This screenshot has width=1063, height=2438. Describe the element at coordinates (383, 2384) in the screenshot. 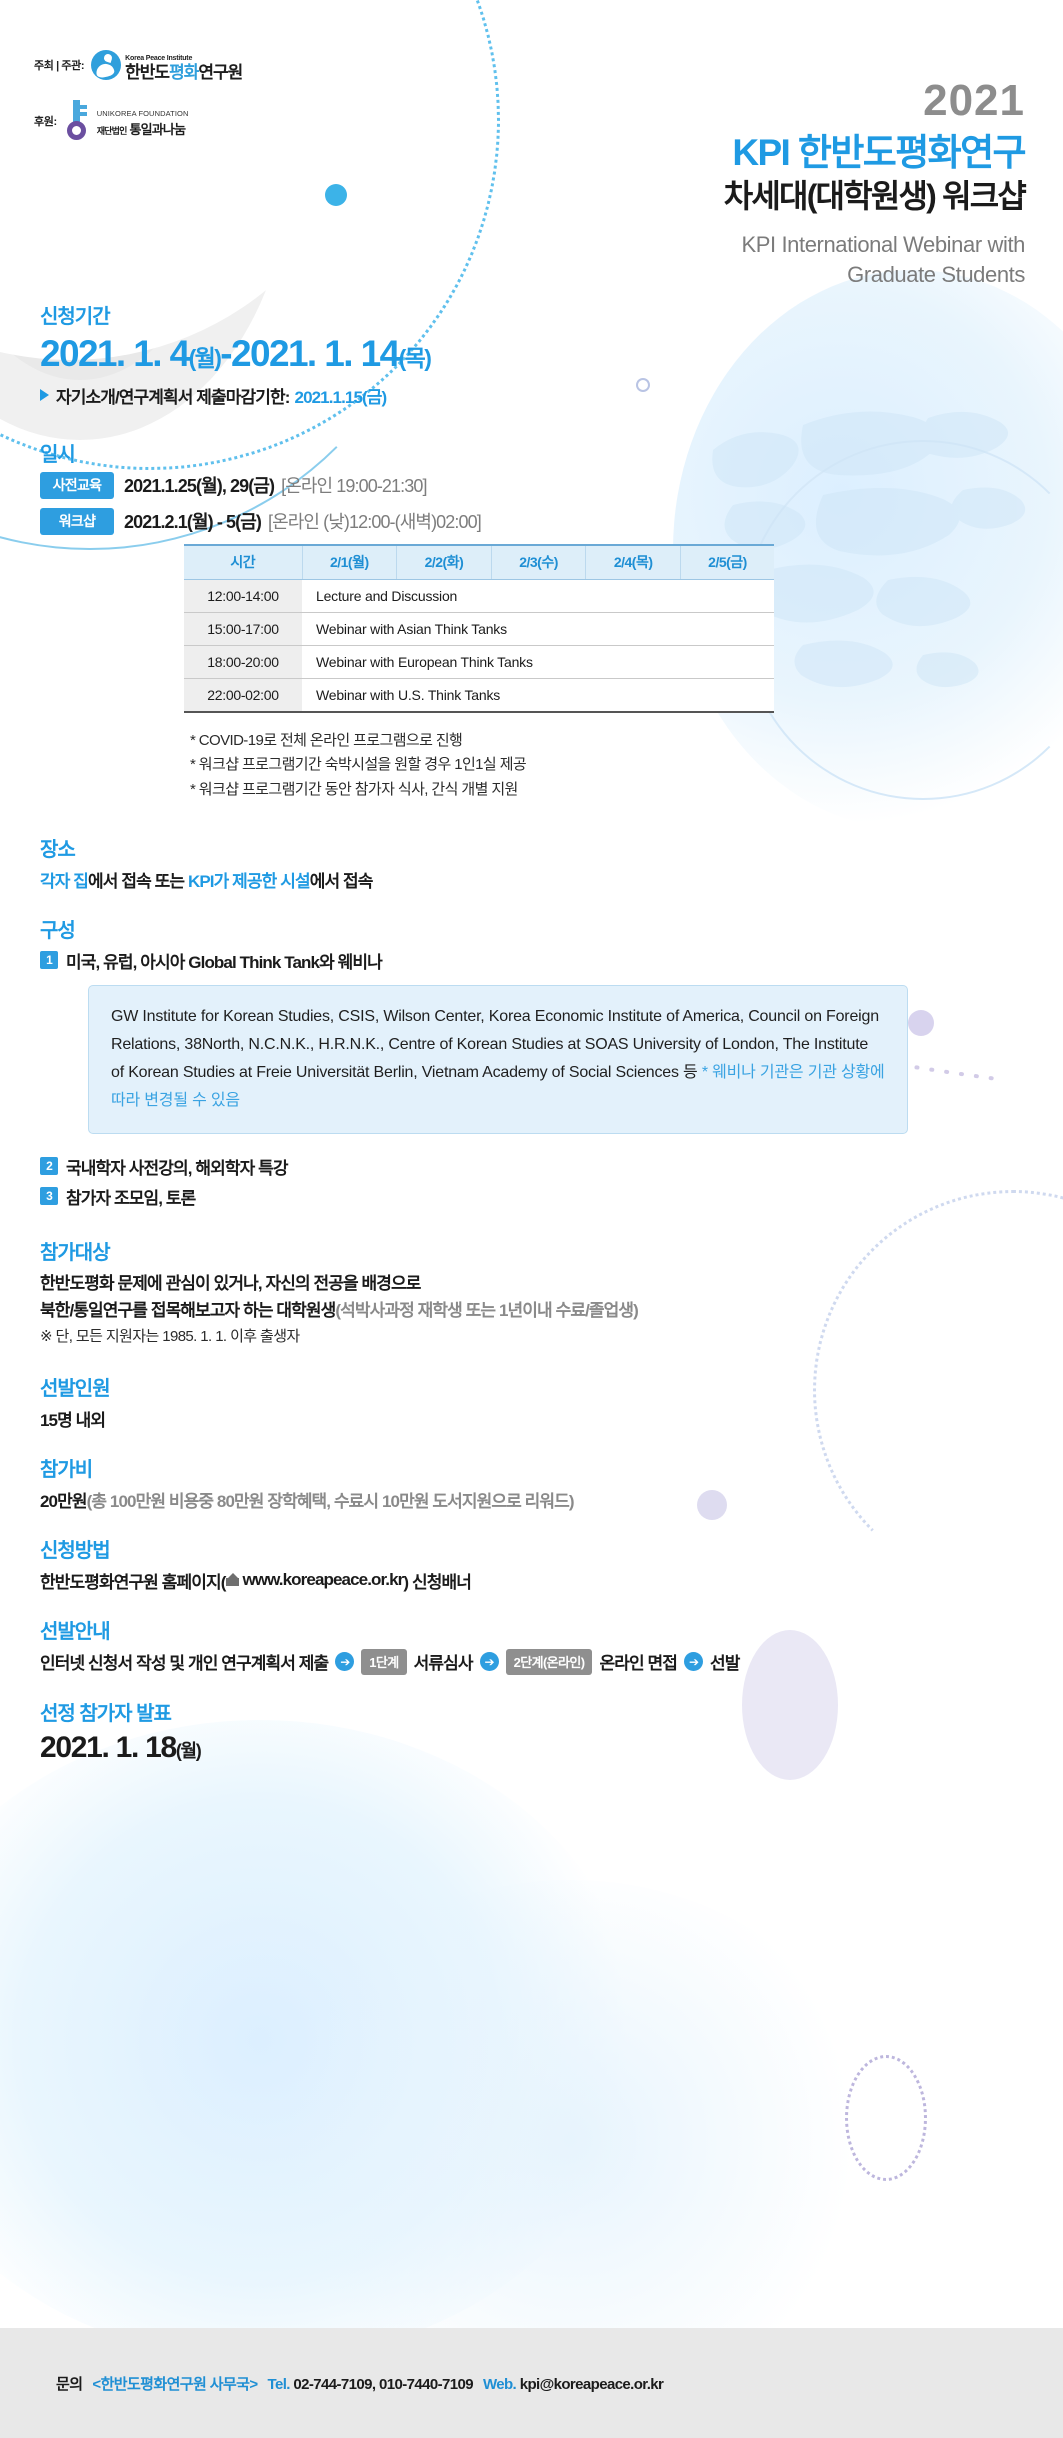

I see `footer-tel-value: 02-744-7109, 010-7440-7109` at that location.